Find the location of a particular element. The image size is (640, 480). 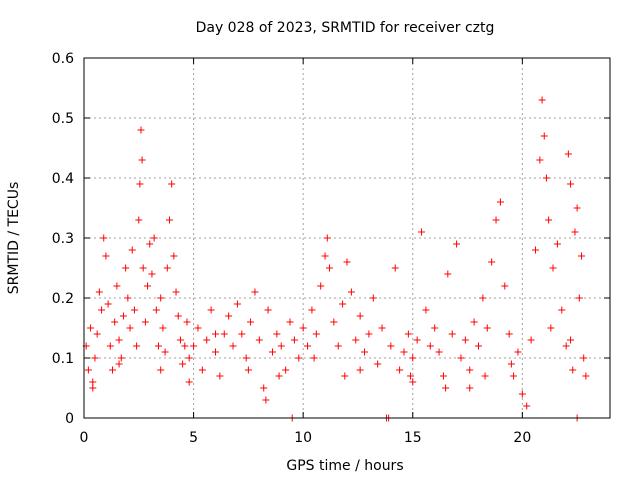

y-tick-label: 0.5 is located at coordinates (63, 119).